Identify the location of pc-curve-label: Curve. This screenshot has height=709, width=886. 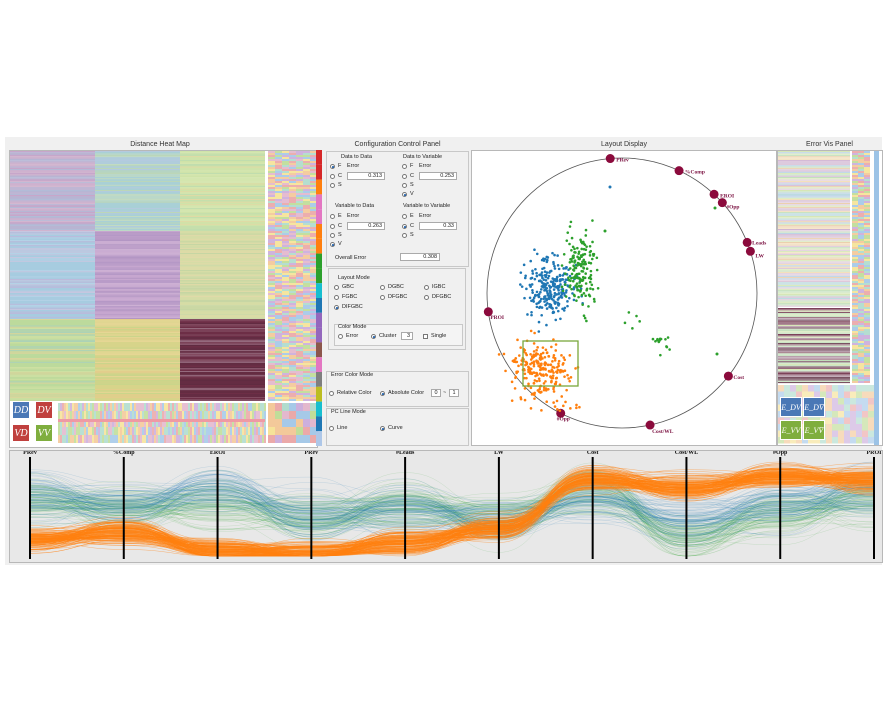
(395, 428).